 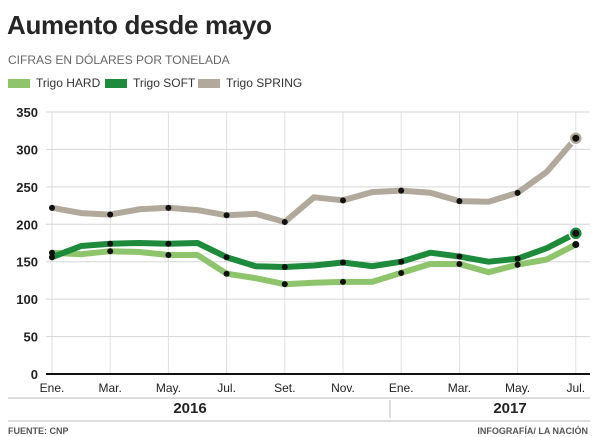 What do you see at coordinates (27, 224) in the screenshot?
I see `y-tick-label: 200` at bounding box center [27, 224].